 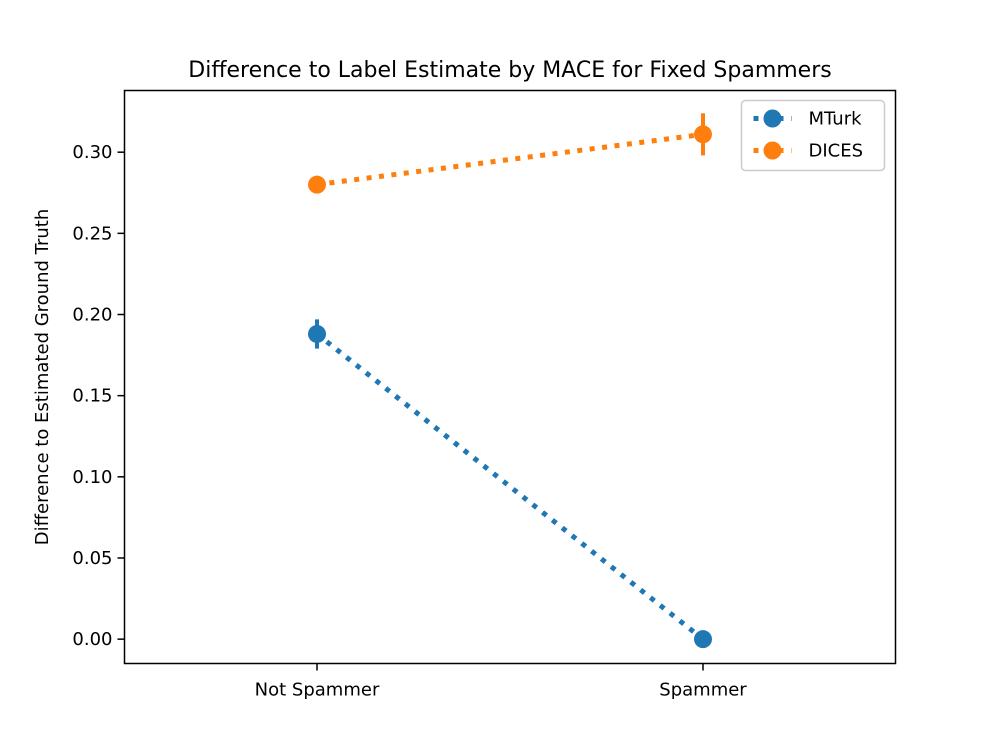 What do you see at coordinates (92, 558) in the screenshot?
I see `y-tick-label: 0.05` at bounding box center [92, 558].